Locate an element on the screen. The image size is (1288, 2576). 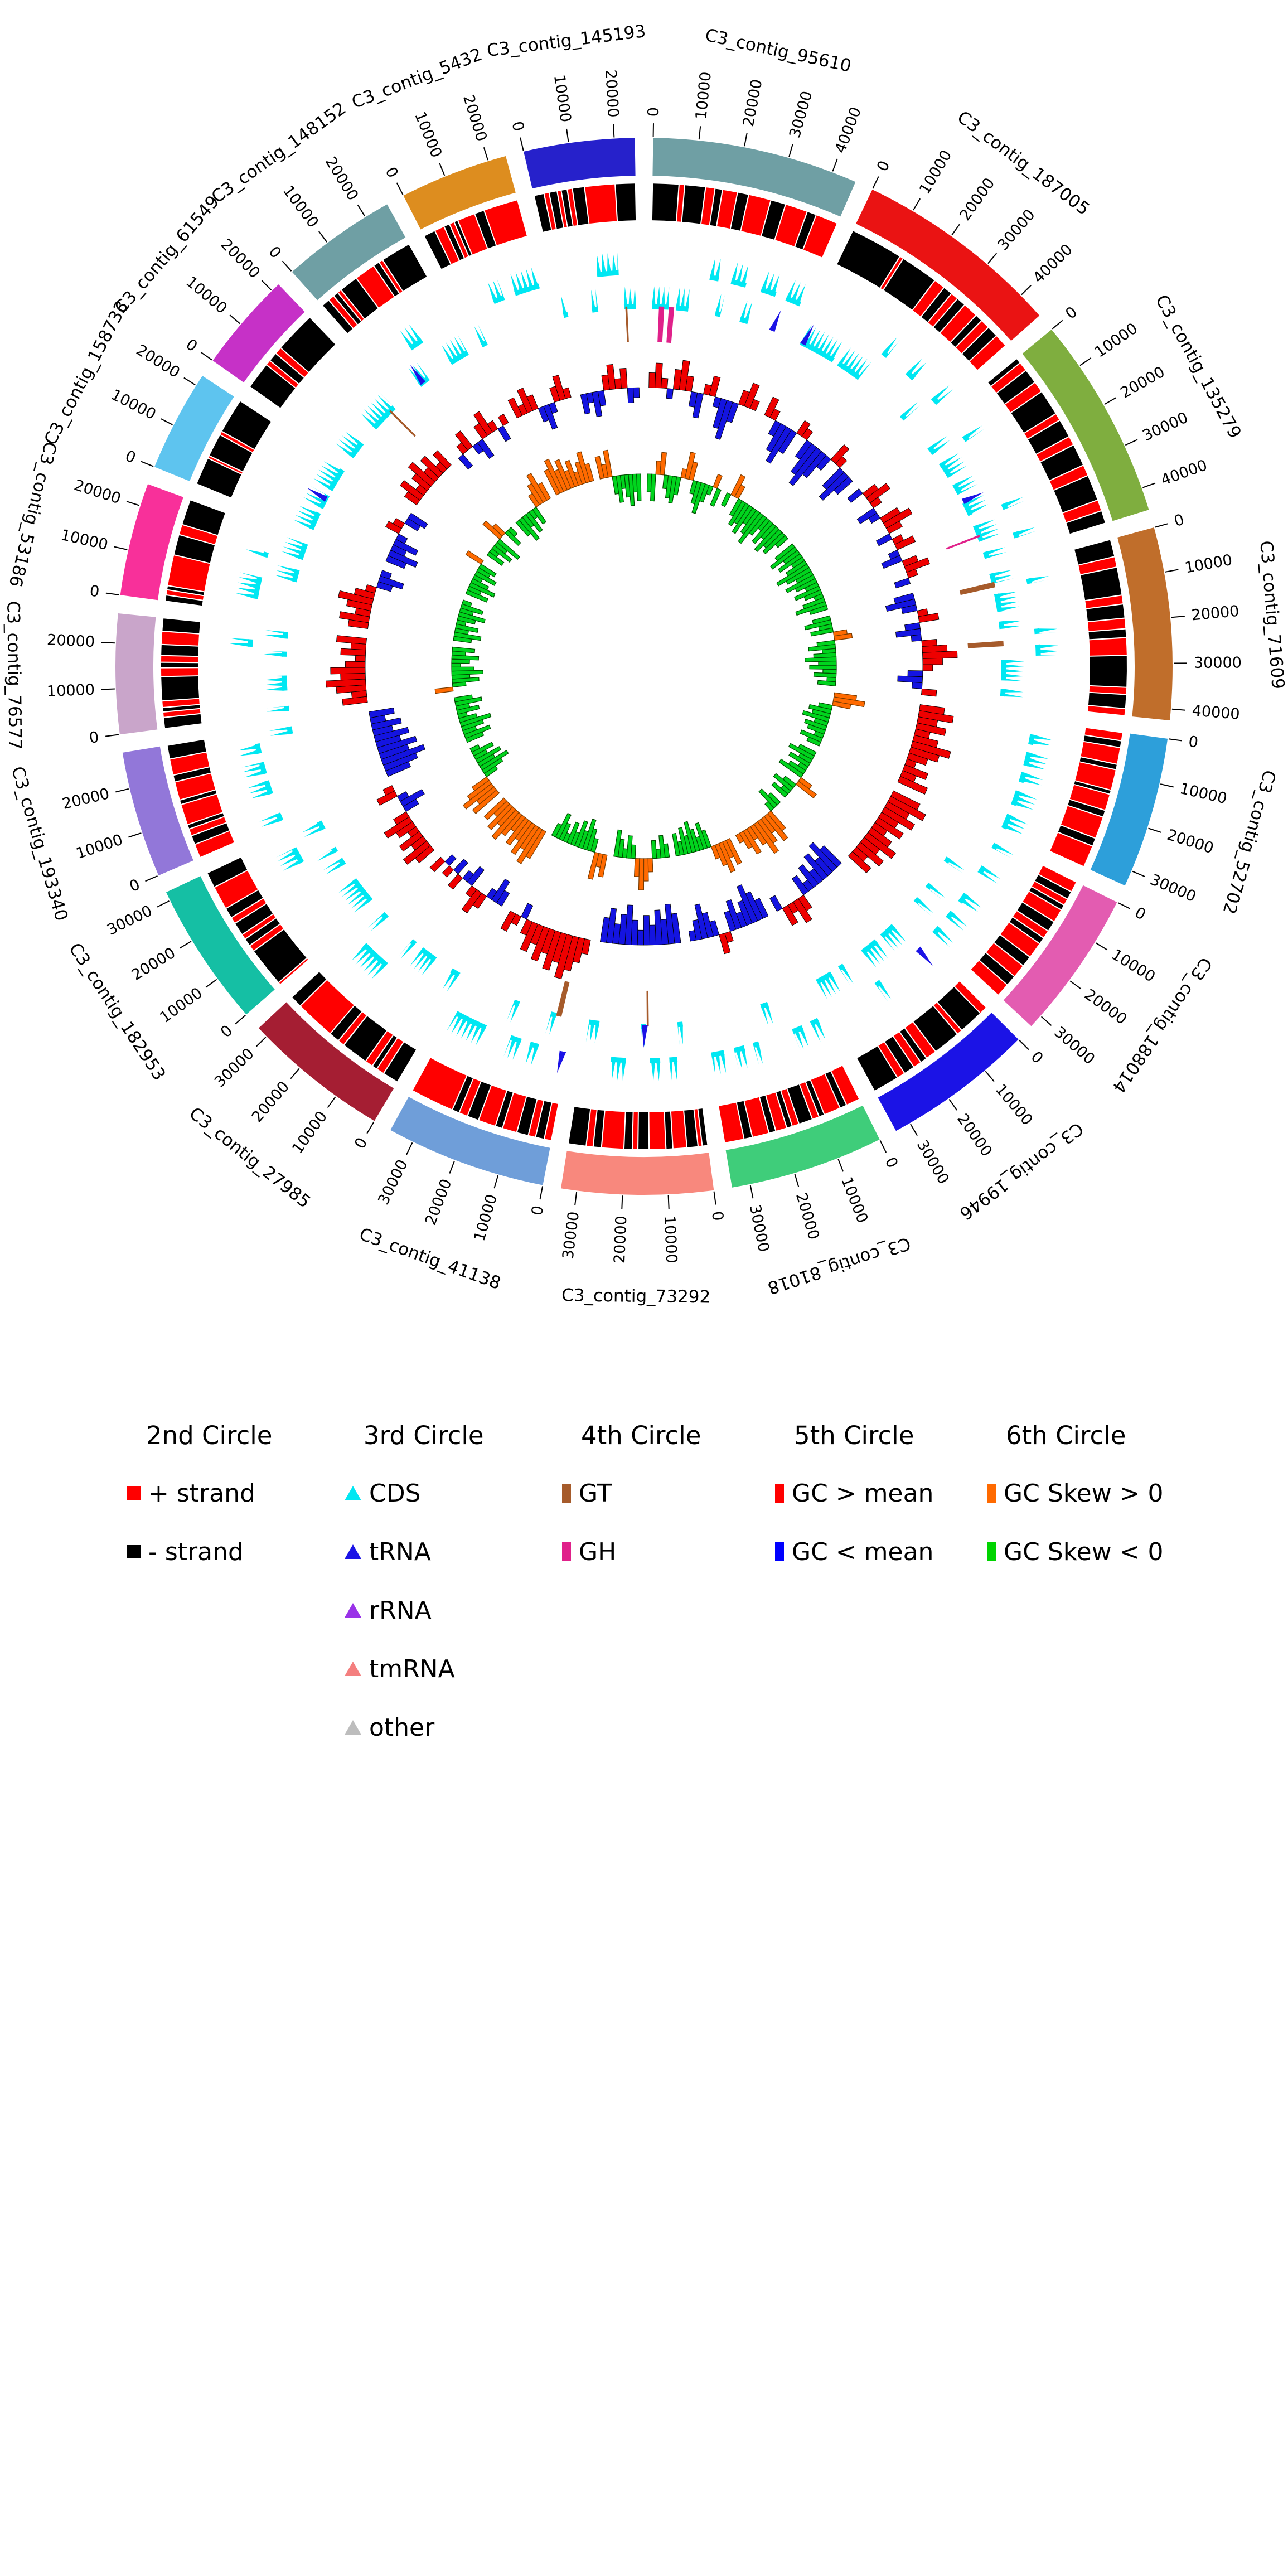
legend-item: GC > mean is located at coordinates (854, 1493).